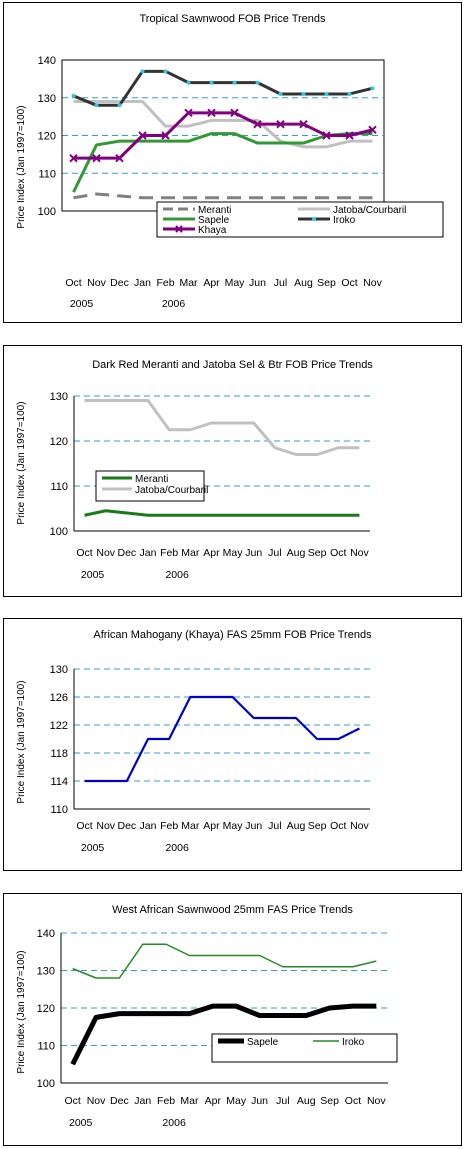 This screenshot has height=1149, width=467. Describe the element at coordinates (179, 229) in the screenshot. I see `legend-marker` at that location.